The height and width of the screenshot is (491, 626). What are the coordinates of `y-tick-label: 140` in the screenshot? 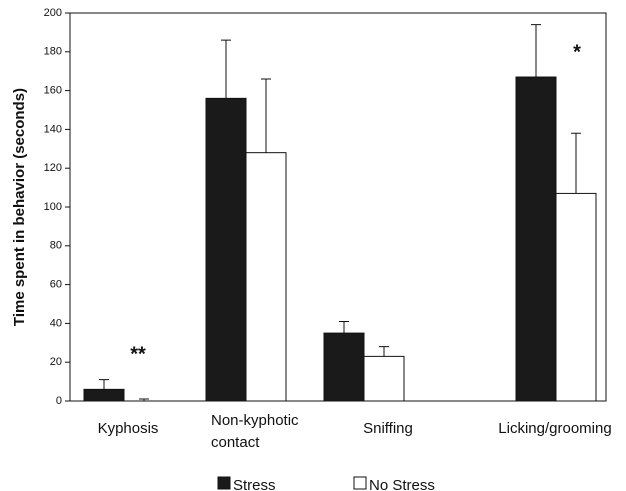 It's located at (53, 129).